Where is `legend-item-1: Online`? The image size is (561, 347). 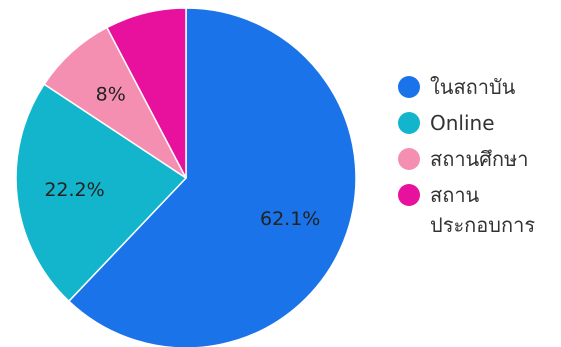 legend-item-1: Online is located at coordinates (478, 123).